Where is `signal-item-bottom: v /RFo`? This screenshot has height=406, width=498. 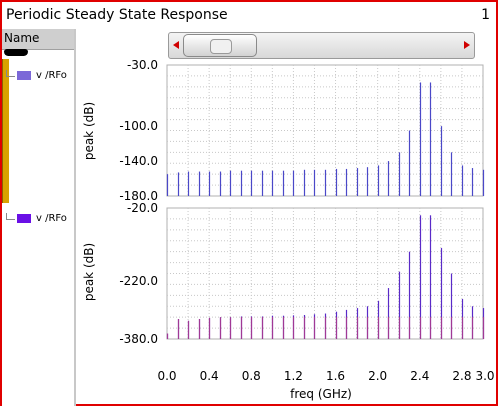
signal-item-bottom: v /RFo is located at coordinates (36, 221).